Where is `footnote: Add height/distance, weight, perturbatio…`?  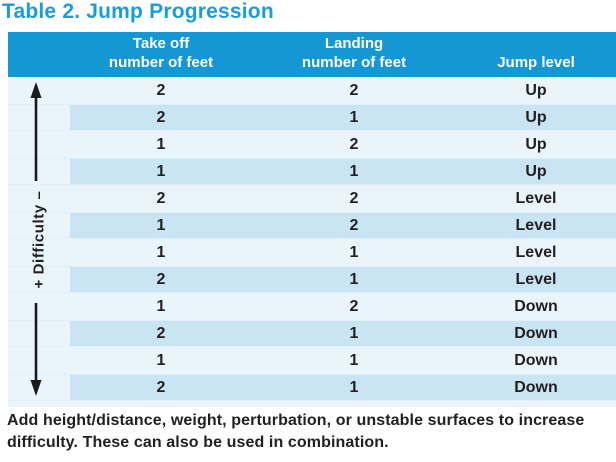 footnote: Add height/distance, weight, perturbatio… is located at coordinates (296, 431).